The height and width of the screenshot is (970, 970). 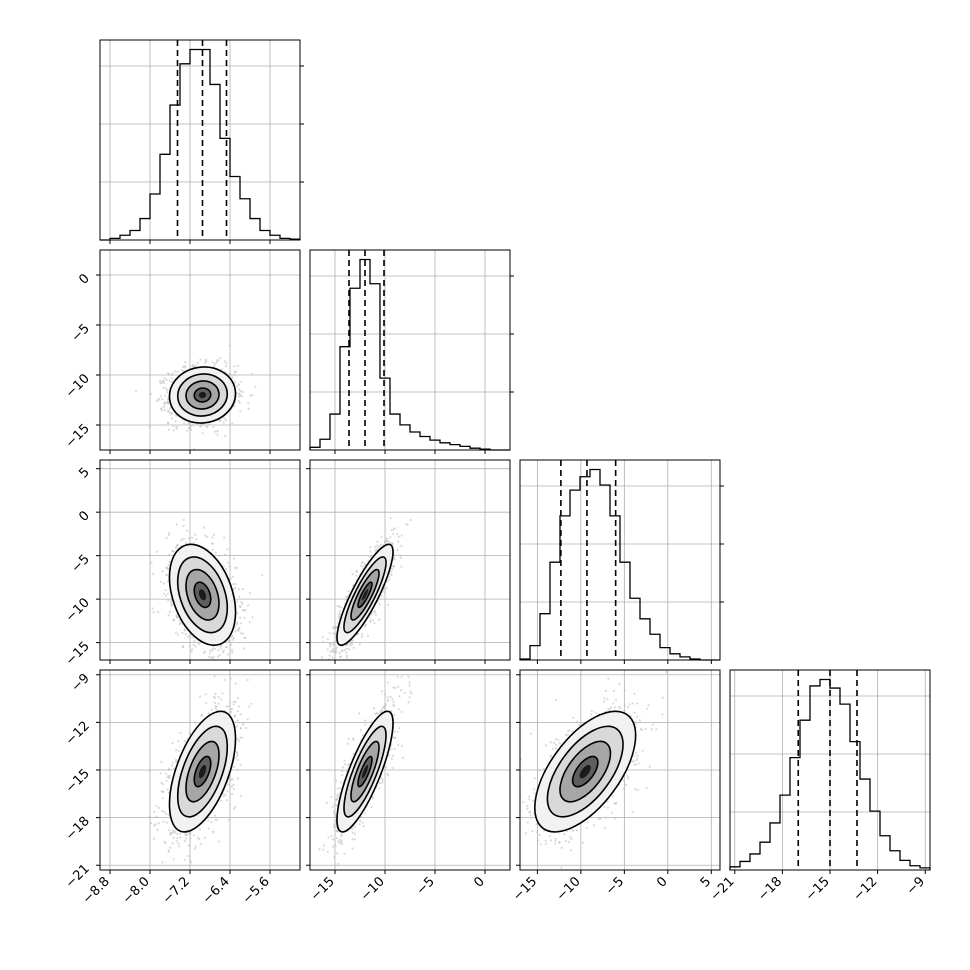 What do you see at coordinates (770, 889) in the screenshot?
I see `x-tick-label: −18` at bounding box center [770, 889].